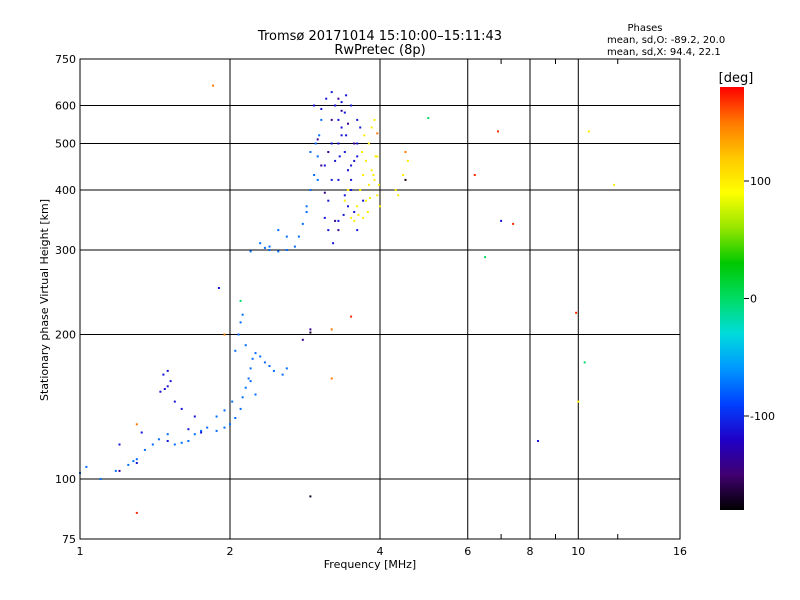 The height and width of the screenshot is (600, 800). Describe the element at coordinates (44, 300) in the screenshot. I see `y-axis-label: Stationary phase Virtual Height [km]` at that location.